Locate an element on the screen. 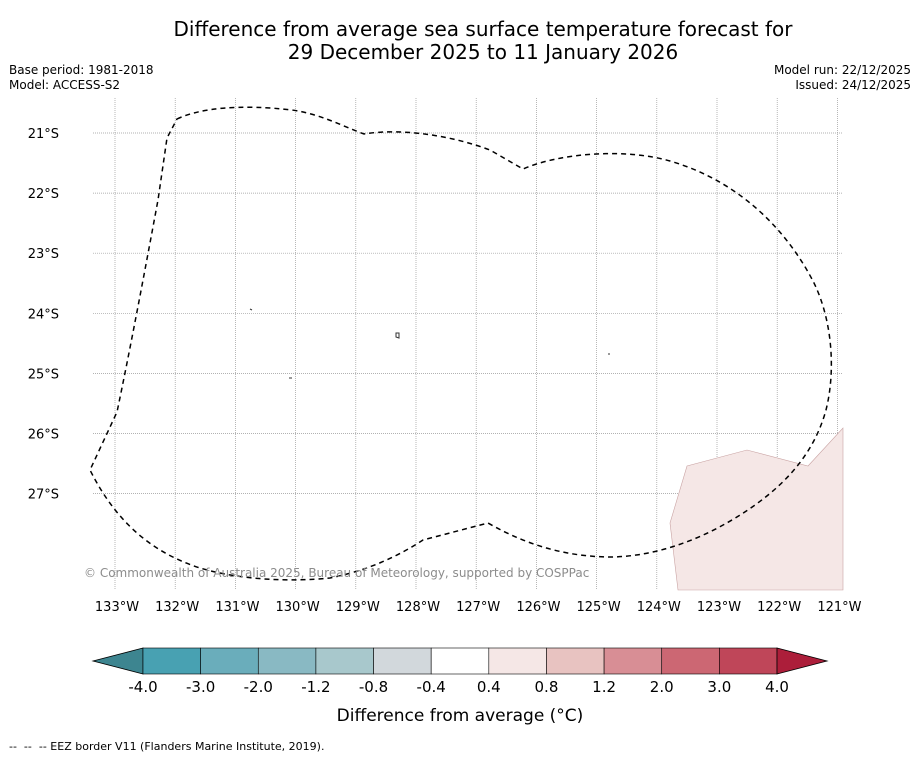 The image size is (919, 758). longitude-label: 126°W is located at coordinates (538, 607).